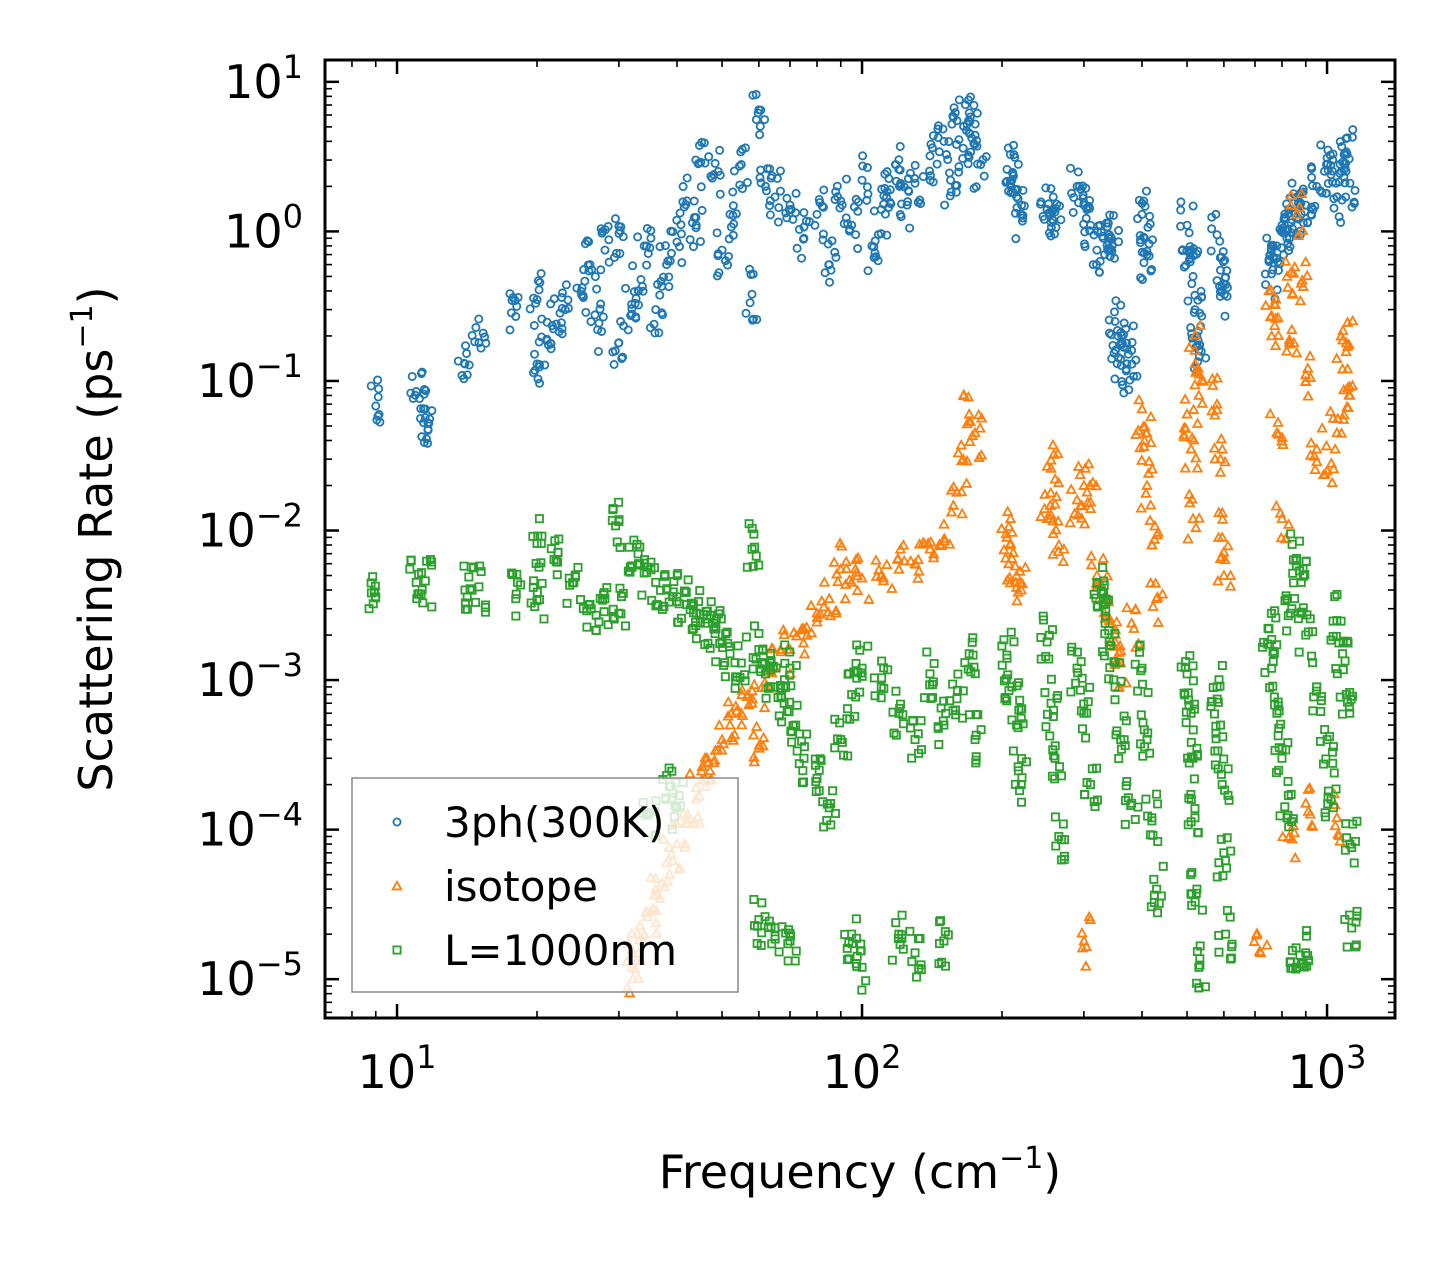 The image size is (1455, 1267). Describe the element at coordinates (263, 78) in the screenshot. I see `y-tick-label: 10¹` at that location.